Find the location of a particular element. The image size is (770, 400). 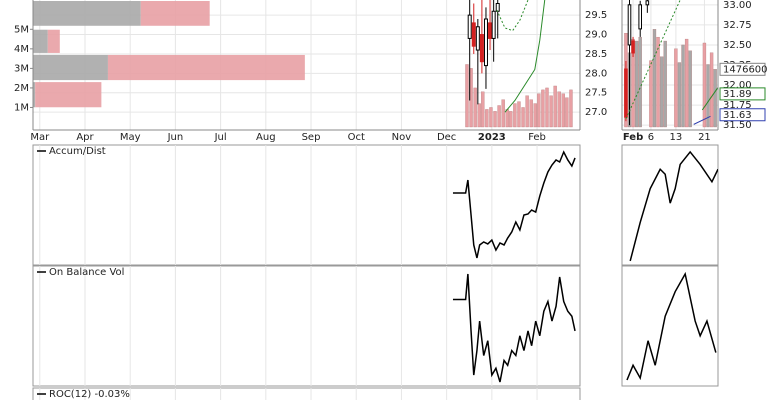

x-tick-label: Sep is located at coordinates (311, 137).